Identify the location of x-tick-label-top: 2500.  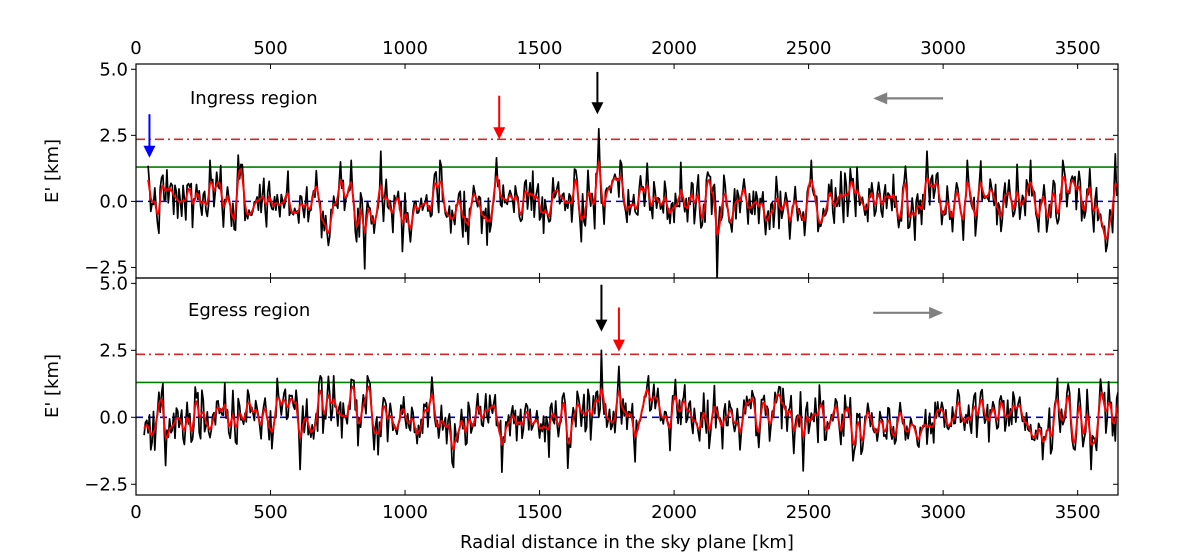
(809, 48).